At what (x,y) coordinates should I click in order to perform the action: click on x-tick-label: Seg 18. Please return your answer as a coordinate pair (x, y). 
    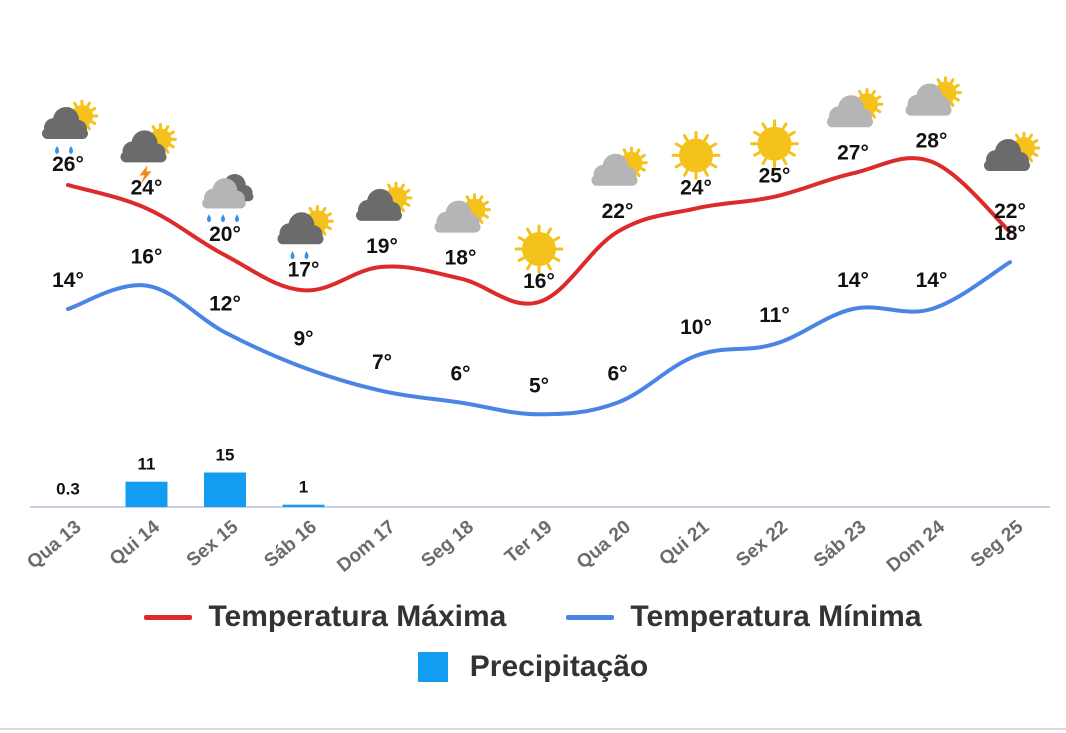
    Looking at the image, I should click on (448, 544).